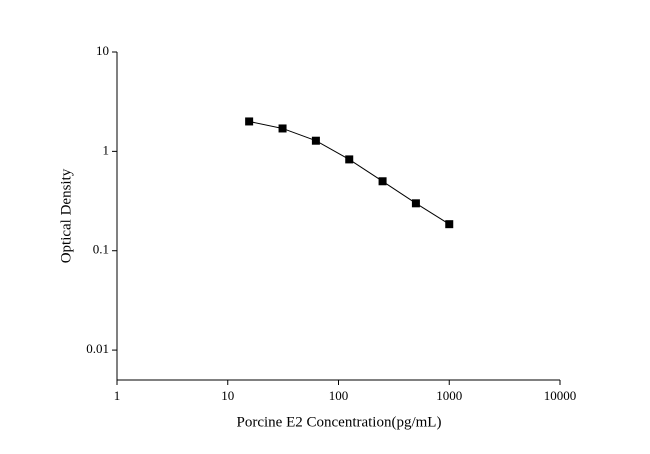  Describe the element at coordinates (339, 422) in the screenshot. I see `x-axis-label: Porcine E2 Concentration(pg/mL)` at that location.